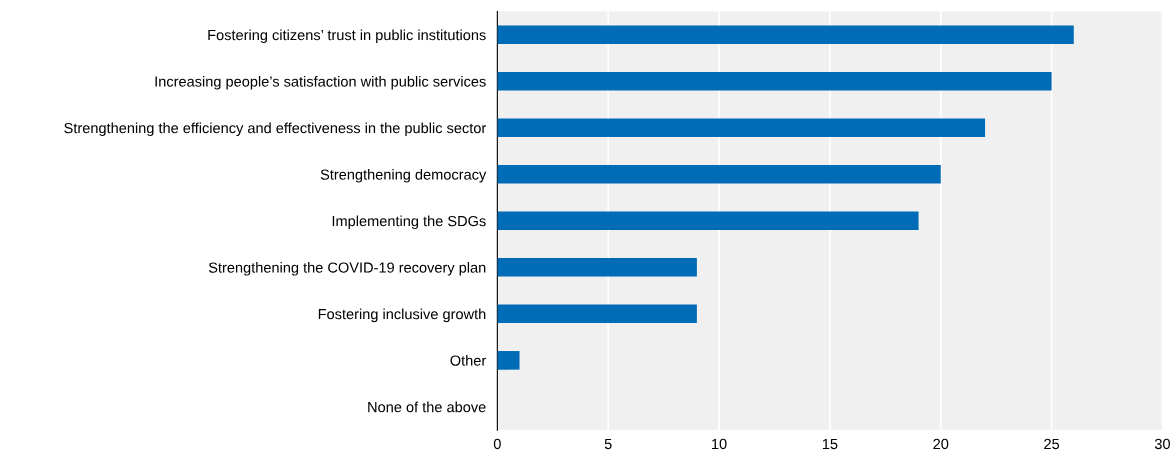 This screenshot has height=460, width=1173. I want to click on x-tick-label: 25, so click(1052, 444).